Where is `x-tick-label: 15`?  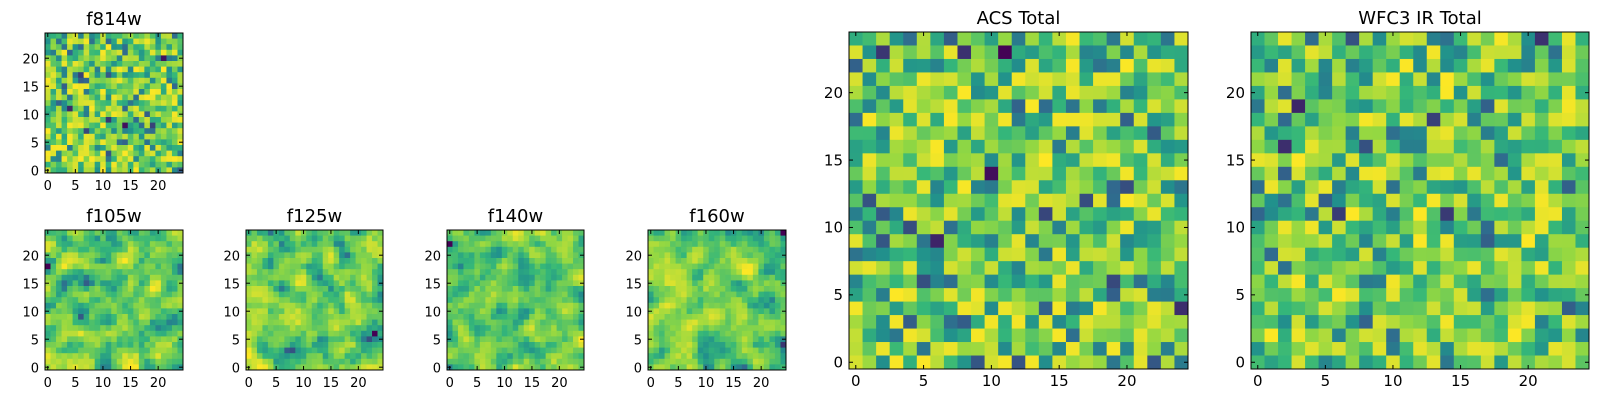
x-tick-label: 15 is located at coordinates (532, 383).